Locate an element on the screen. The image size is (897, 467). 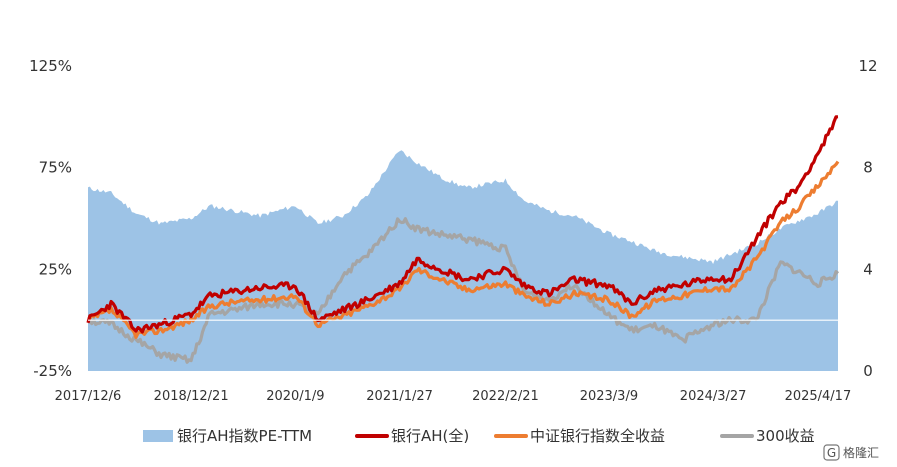
legend: 银行AH指数PE-TTM 银行AH(全) 中证银行指数全收益 300收益 is located at coordinates (479, 436).